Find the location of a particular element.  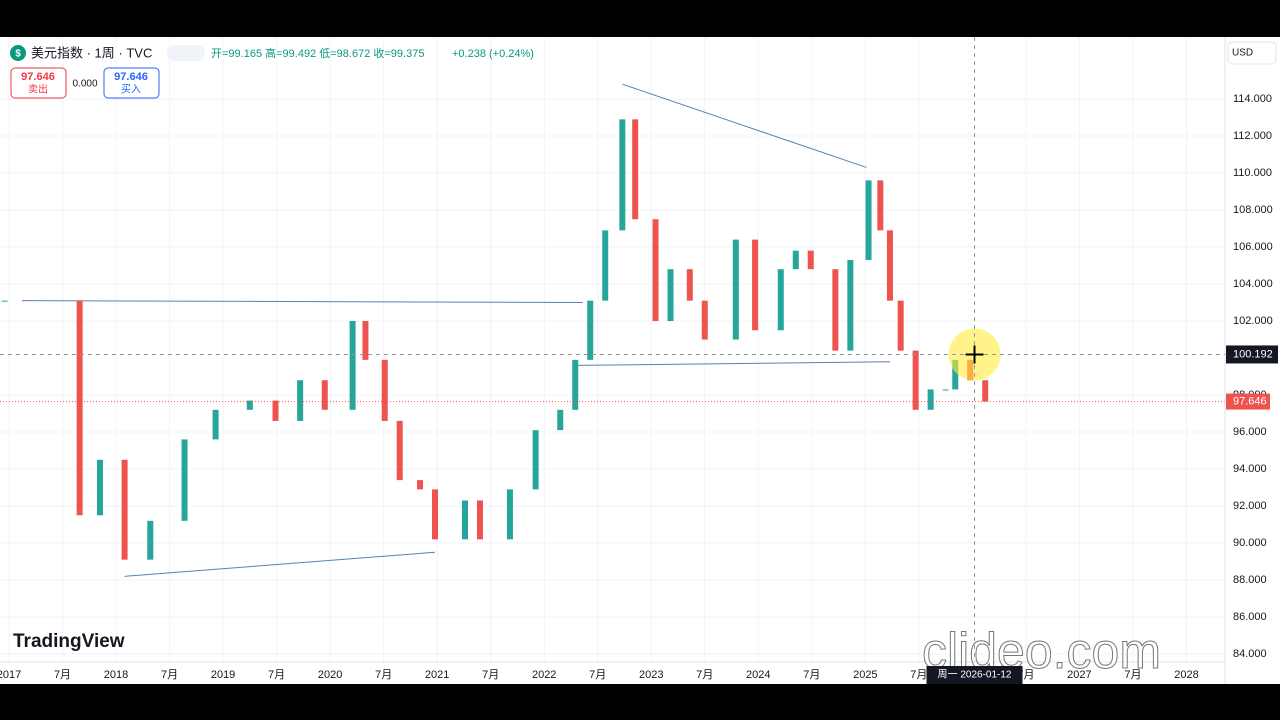

y-tick-label: 104.000 is located at coordinates (1253, 284).